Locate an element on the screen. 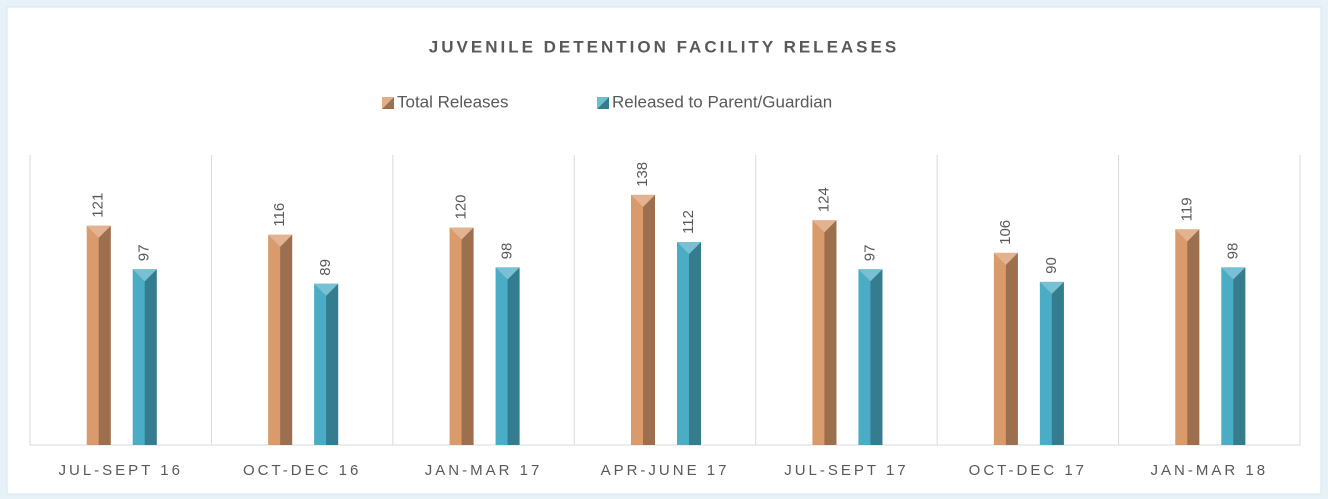 This screenshot has width=1328, height=499. value-label: 119 is located at coordinates (1186, 209).